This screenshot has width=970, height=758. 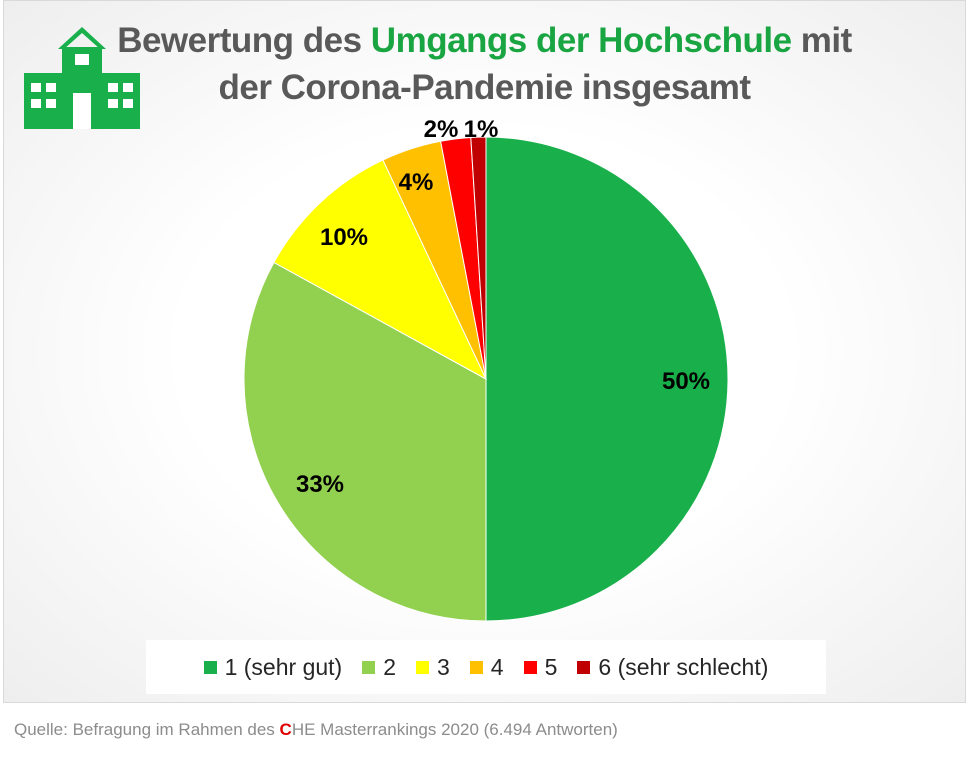 I want to click on legend-label-2: 2, so click(x=389, y=666).